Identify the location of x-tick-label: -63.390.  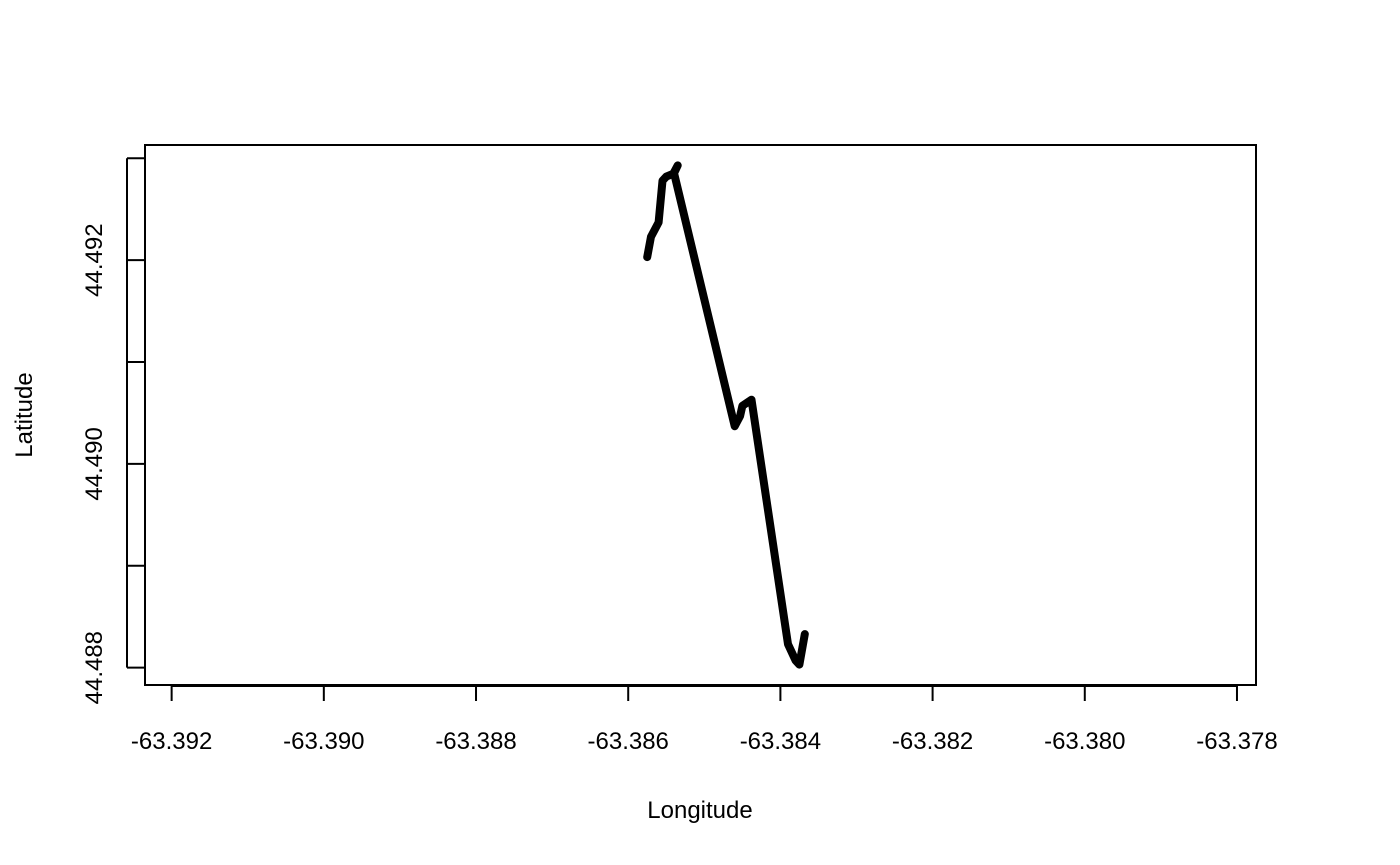
(323, 741).